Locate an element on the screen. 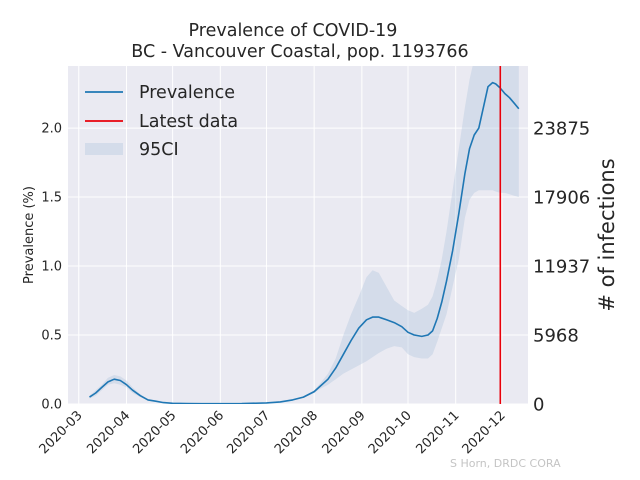 The width and height of the screenshot is (640, 480). y-tick-label-1: 0.5 is located at coordinates (51, 336).